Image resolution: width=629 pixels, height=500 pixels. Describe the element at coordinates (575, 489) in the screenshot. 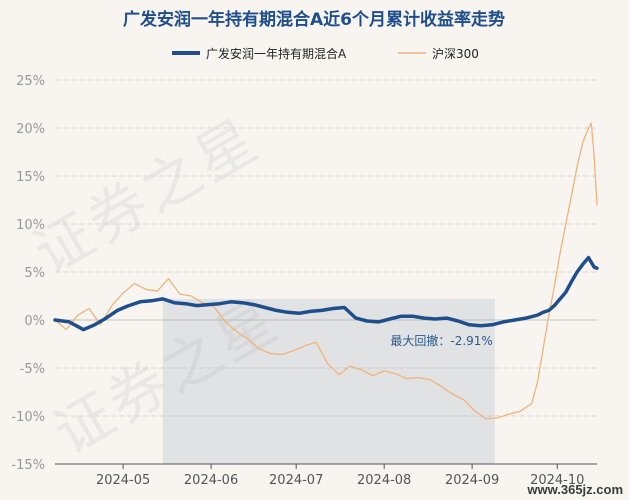

I see `footer-brand: www.365jz.com` at that location.